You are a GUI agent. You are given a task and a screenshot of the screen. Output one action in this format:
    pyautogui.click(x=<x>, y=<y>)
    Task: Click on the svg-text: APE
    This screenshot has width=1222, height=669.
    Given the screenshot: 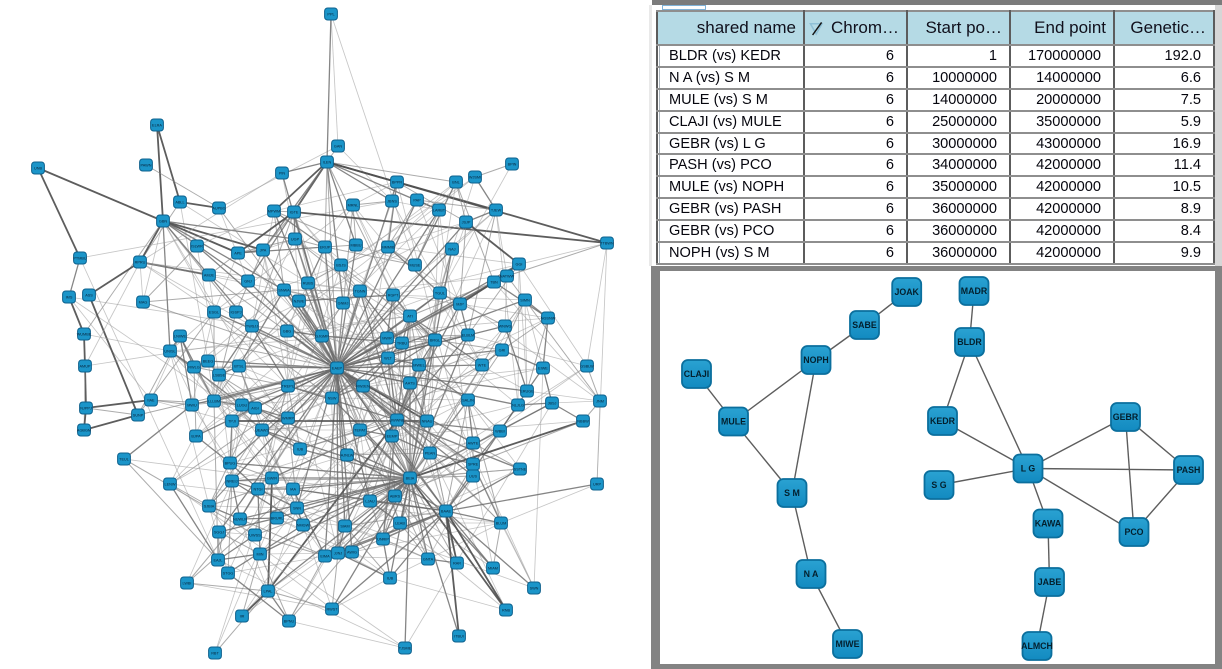 What is the action you would take?
    pyautogui.click(x=238, y=253)
    